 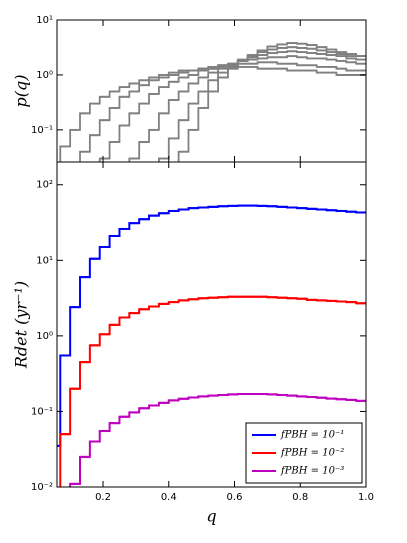 What do you see at coordinates (21, 91) in the screenshot?
I see `y-axis-label: p(q)` at bounding box center [21, 91].